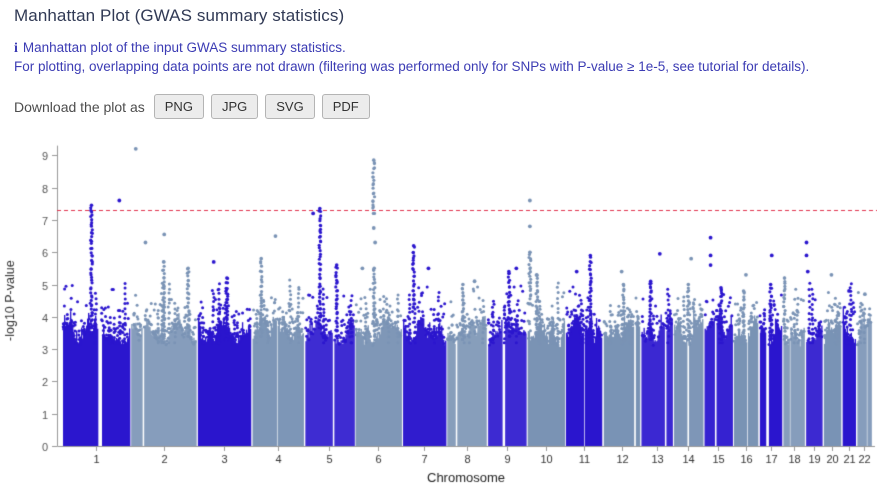 This screenshot has width=877, height=497. Describe the element at coordinates (179, 15) in the screenshot. I see `page-title: Manhattan Plot (GWAS summary statistics)` at that location.